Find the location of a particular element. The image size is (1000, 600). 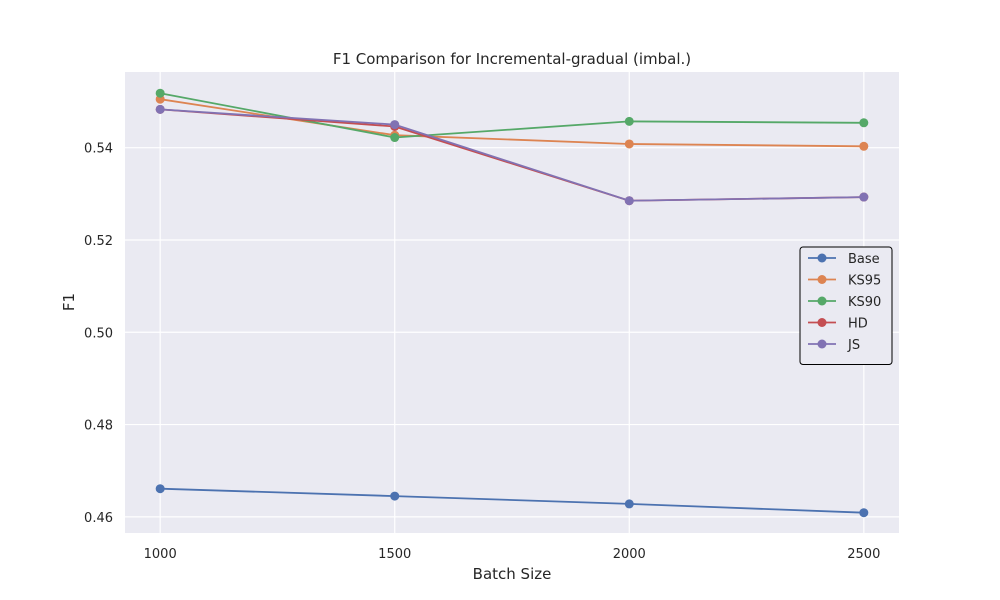

legend-label: KS90 is located at coordinates (864, 302).